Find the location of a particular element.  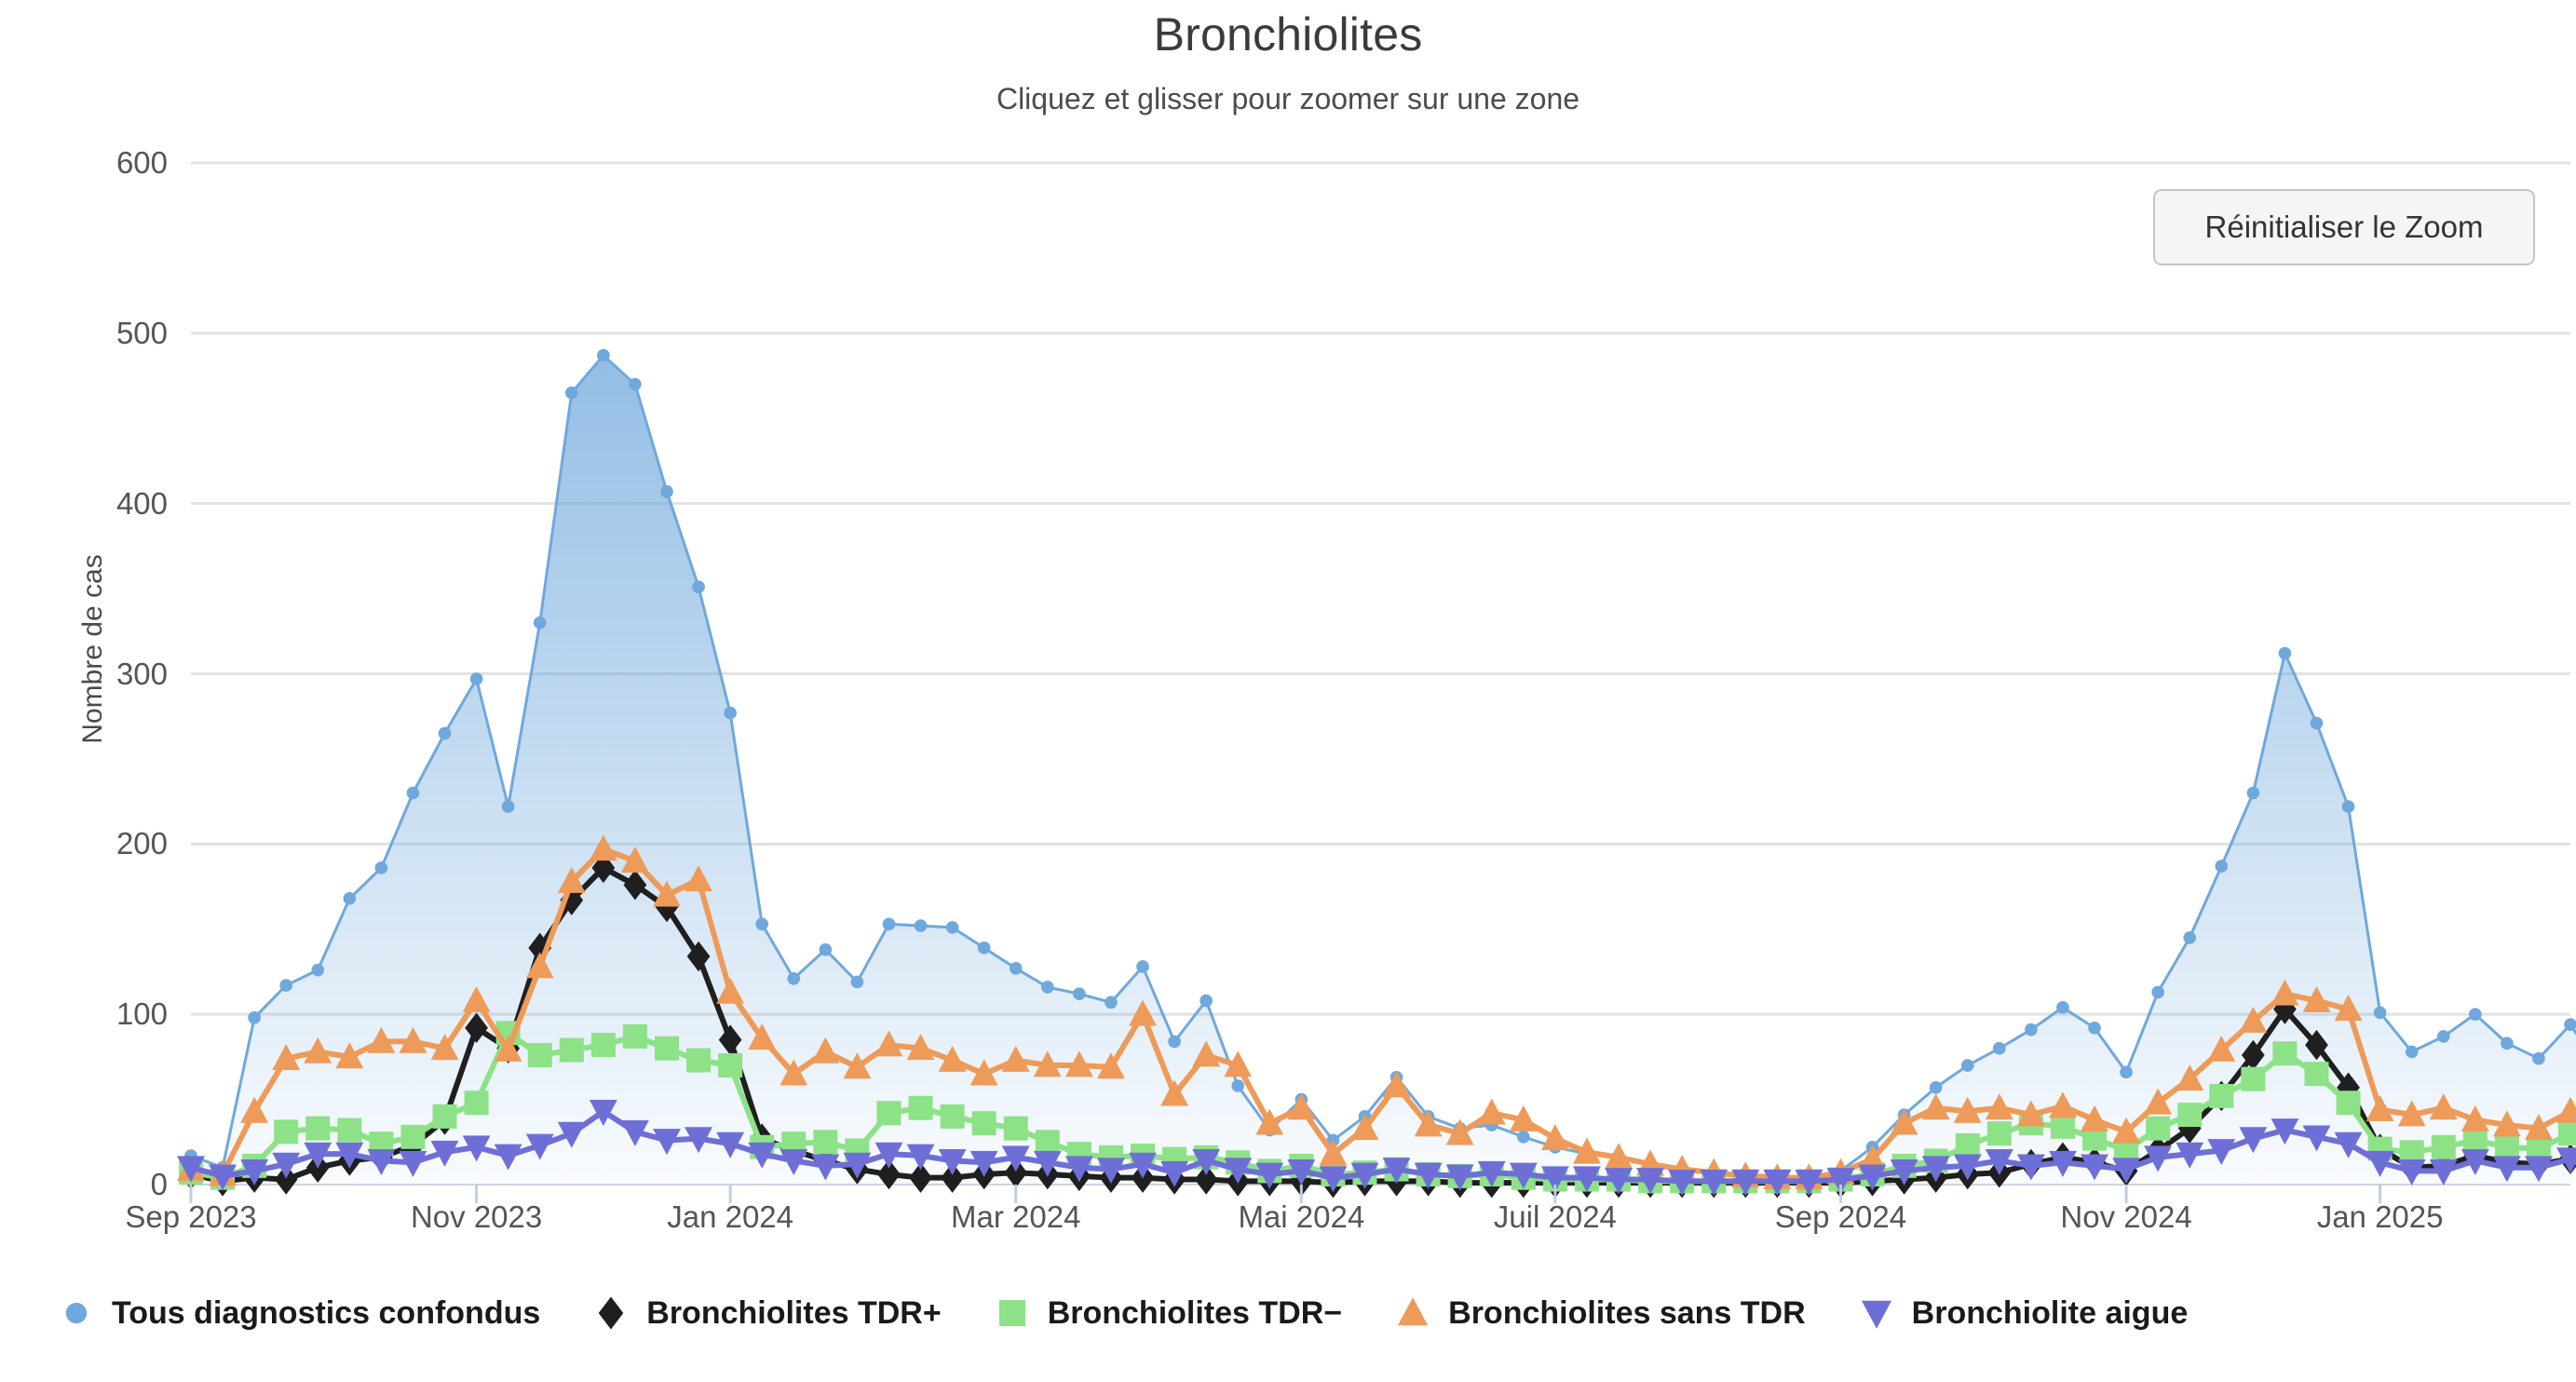

legend-item-bronchiolites-tdr-: Bronchiolites TDR+ is located at coordinates (766, 1313).